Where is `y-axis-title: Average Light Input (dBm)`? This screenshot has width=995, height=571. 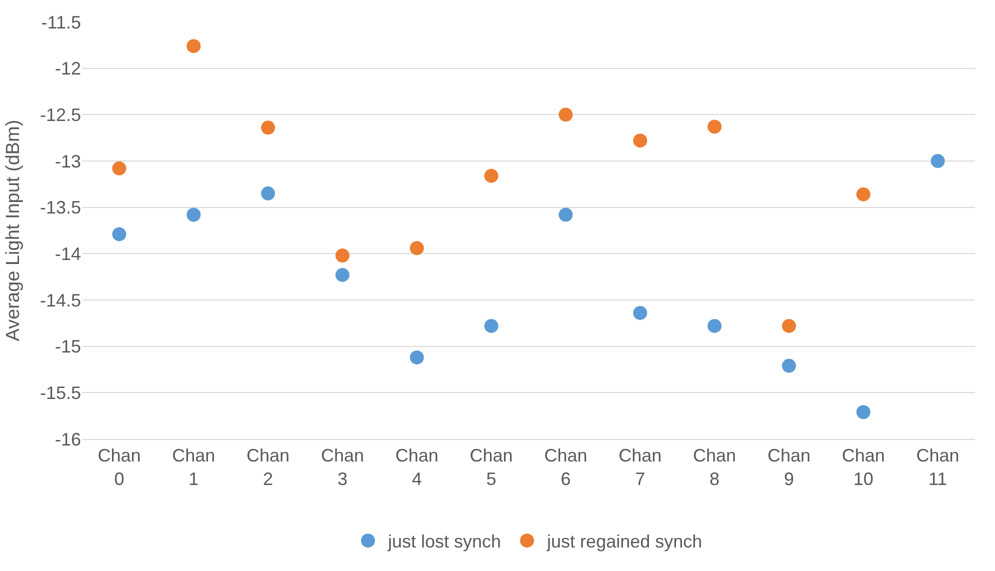 y-axis-title: Average Light Input (dBm) is located at coordinates (13, 231).